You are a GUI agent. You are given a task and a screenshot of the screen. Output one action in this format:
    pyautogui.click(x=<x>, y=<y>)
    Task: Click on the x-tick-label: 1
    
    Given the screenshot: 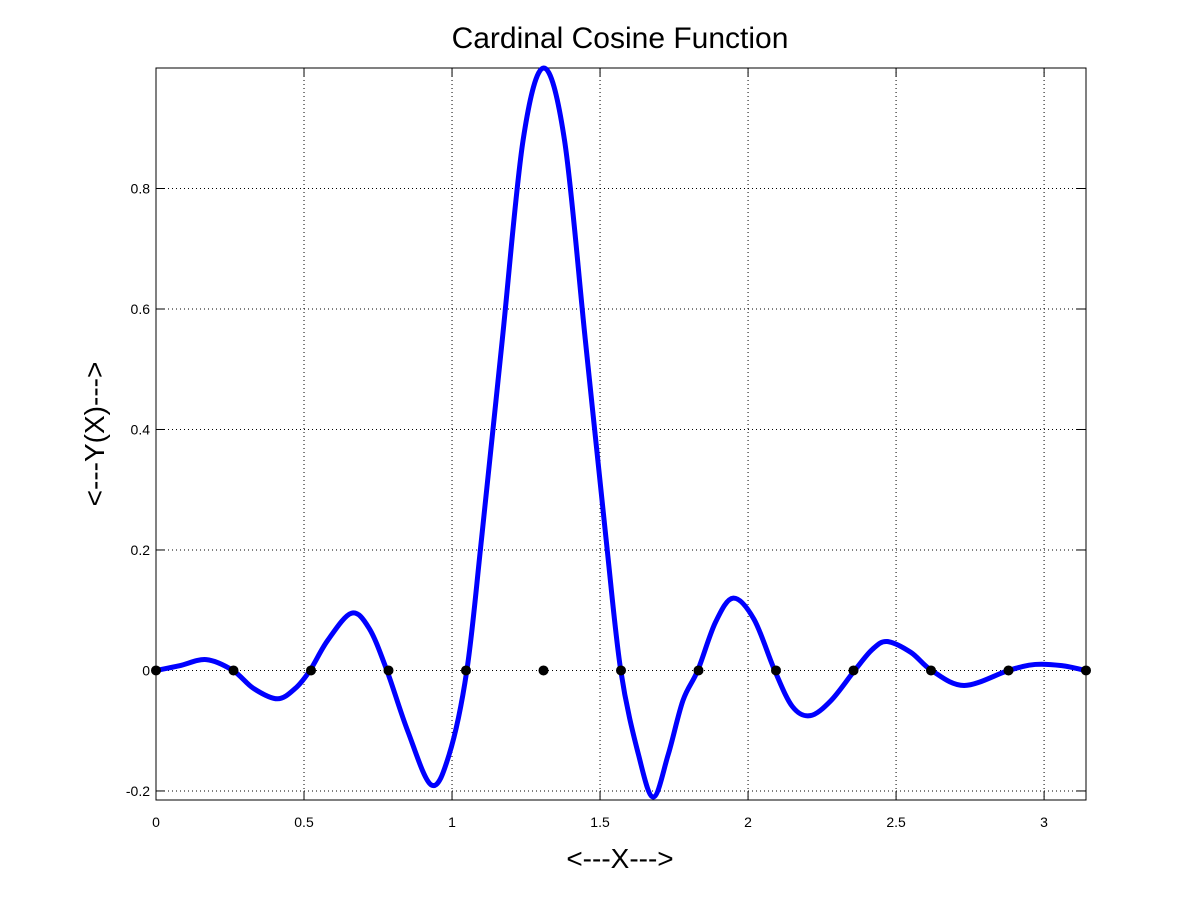 What is the action you would take?
    pyautogui.click(x=452, y=822)
    